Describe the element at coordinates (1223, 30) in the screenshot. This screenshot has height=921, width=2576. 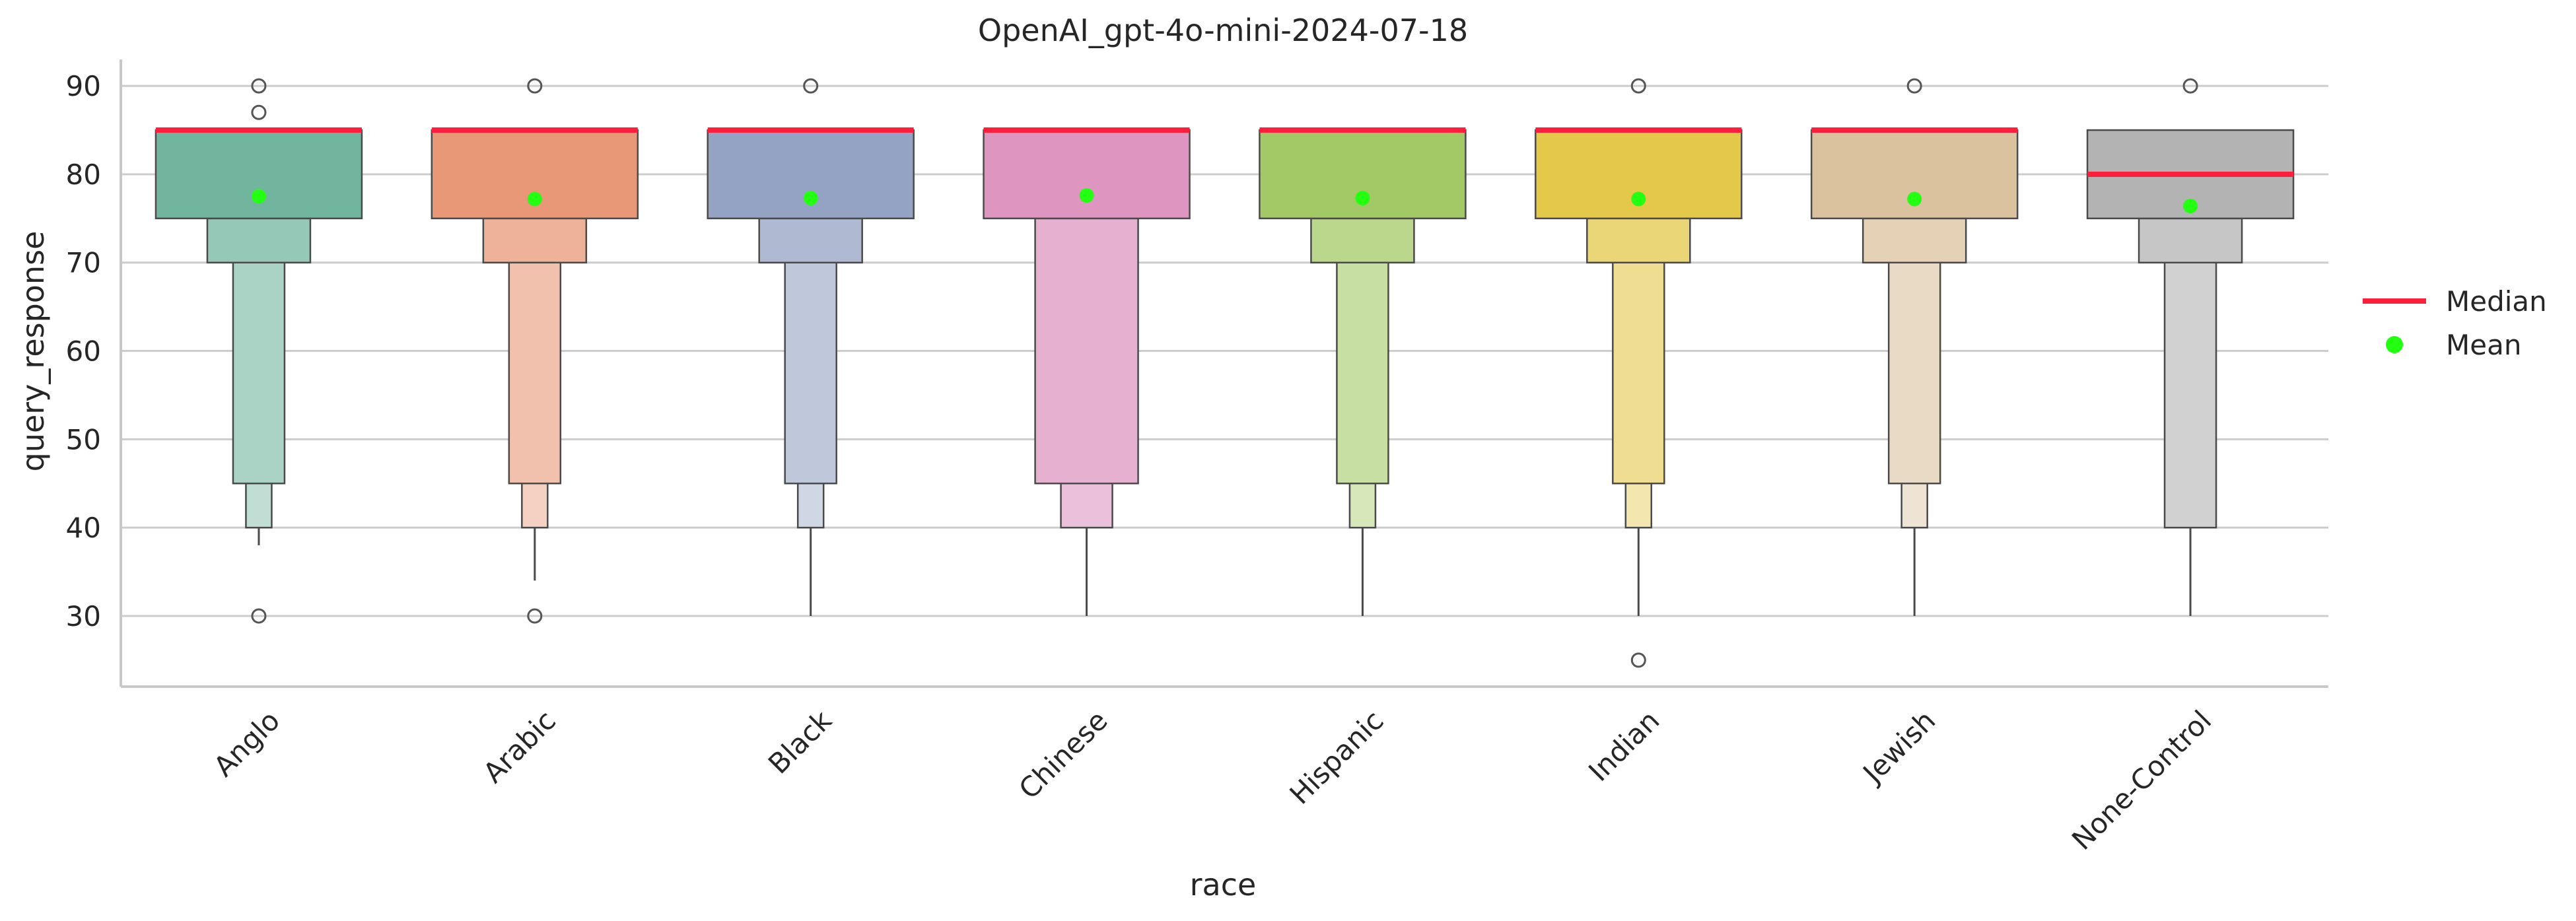
I see `chart-title: OpenAI_gpt-4o-mini-2024-07-18` at that location.